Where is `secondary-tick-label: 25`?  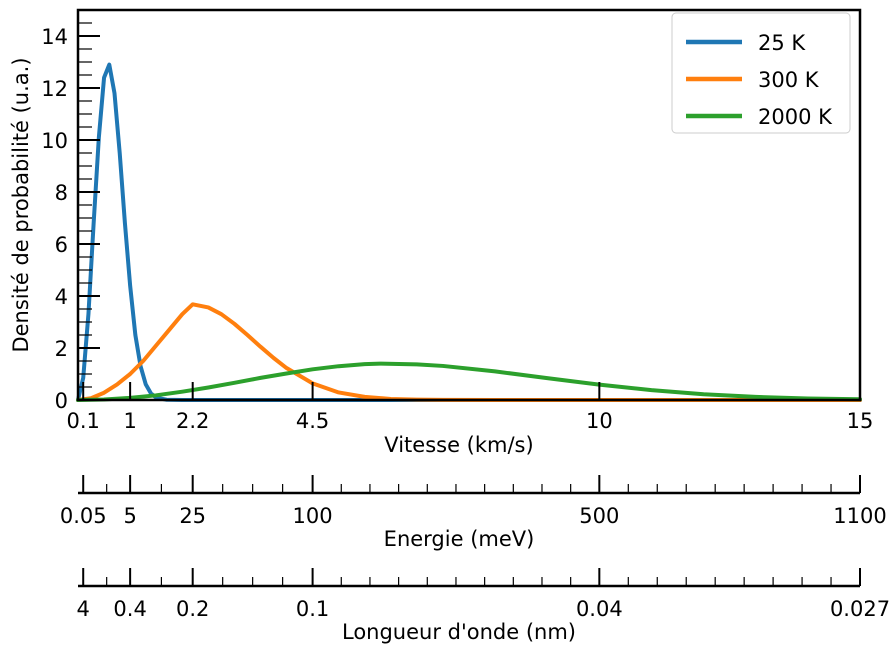 secondary-tick-label: 25 is located at coordinates (192, 516).